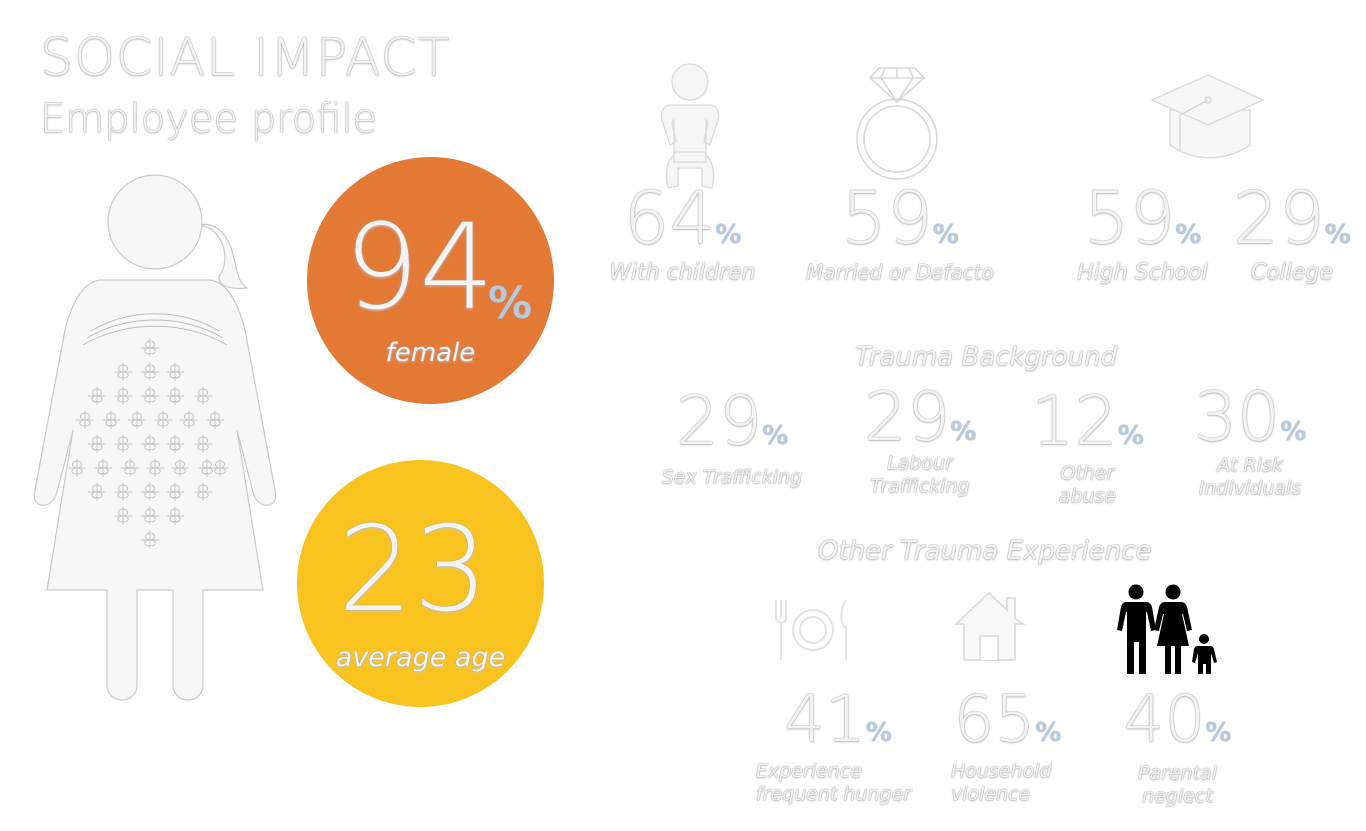  I want to click on page-title: SOCIAL IMPACT, so click(245, 58).